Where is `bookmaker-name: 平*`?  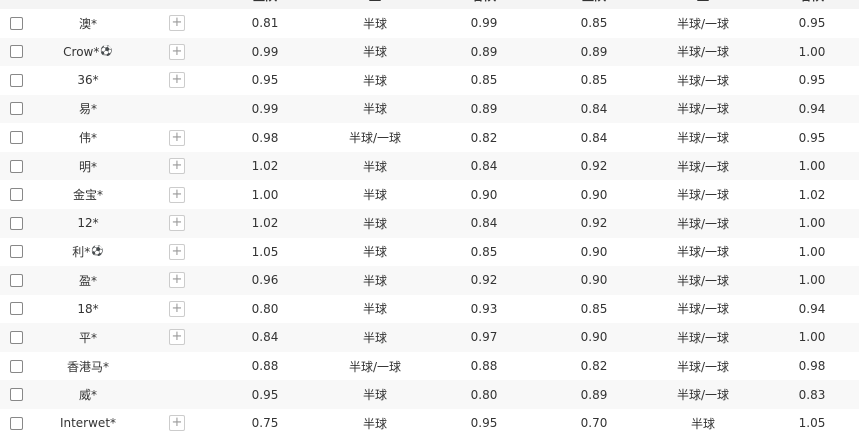 bookmaker-name: 平* is located at coordinates (87, 337).